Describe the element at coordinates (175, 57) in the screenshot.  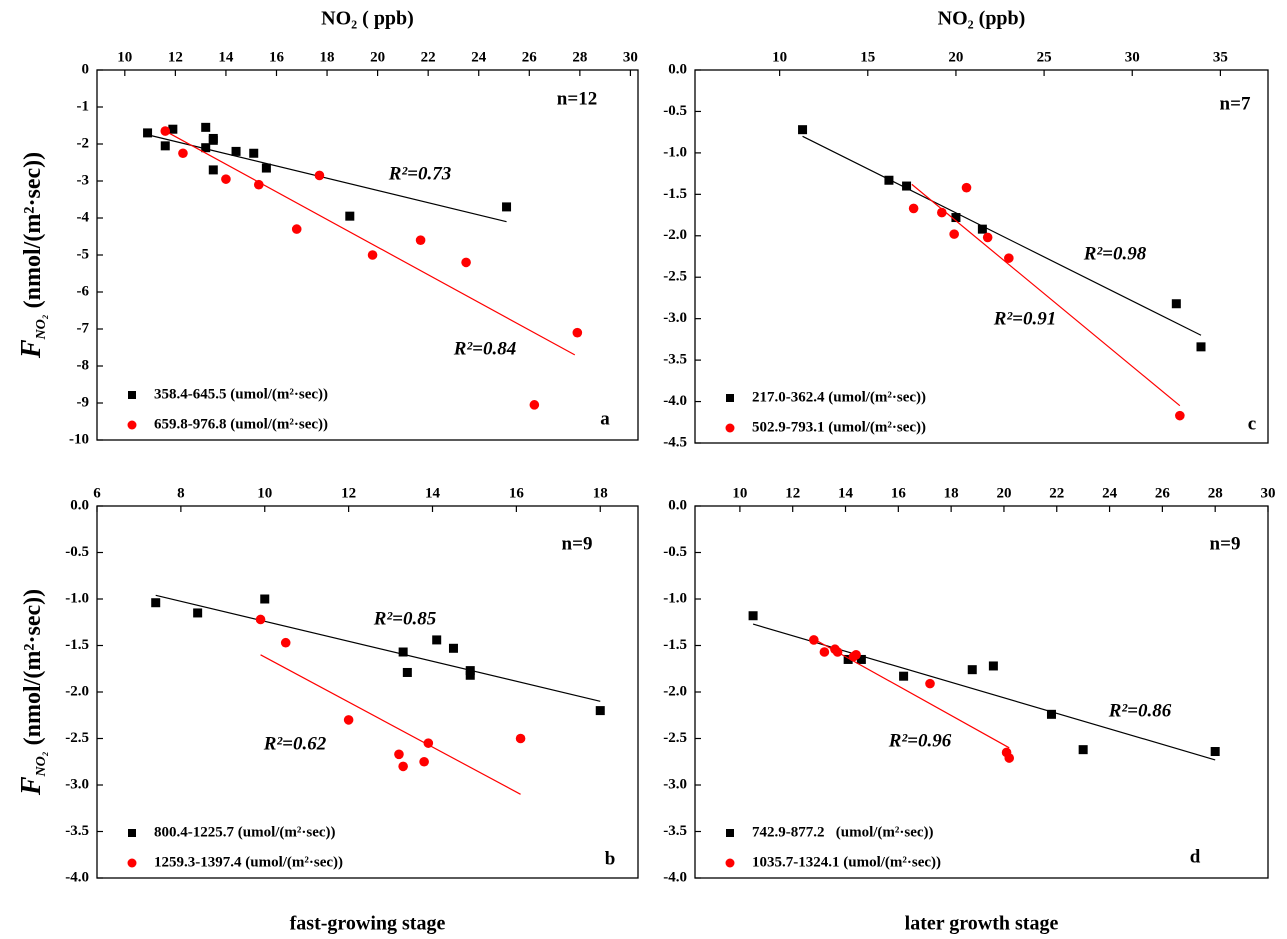
I see `x-tick-label: 12` at that location.